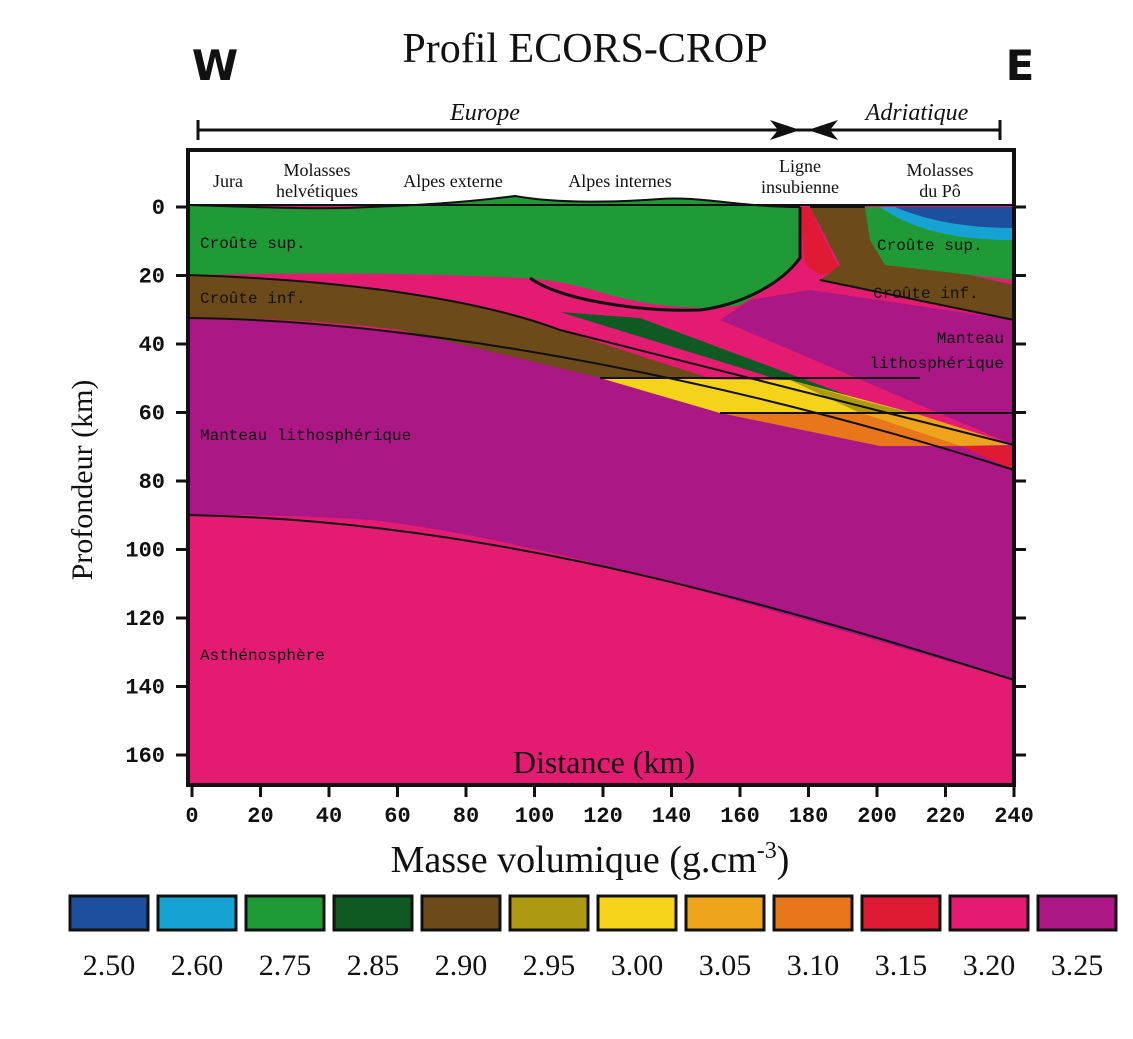 The height and width of the screenshot is (1039, 1133). What do you see at coordinates (940, 191) in the screenshot?
I see `region-molasses-po-line2: du Pô` at bounding box center [940, 191].